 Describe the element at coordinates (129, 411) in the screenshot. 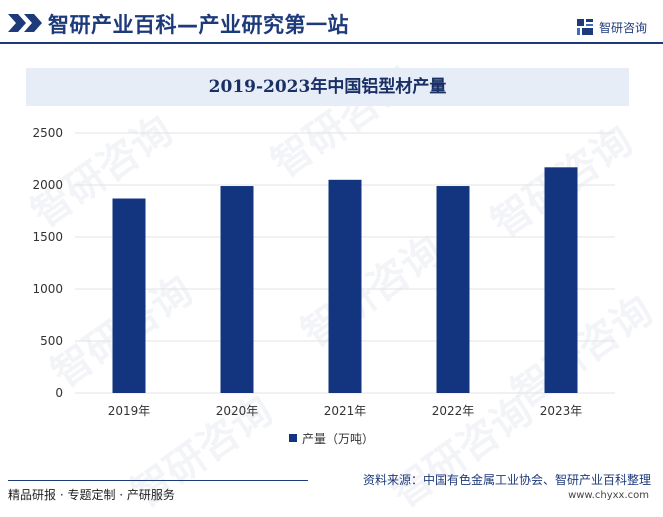

I see `x-tick-label: 2019年` at that location.